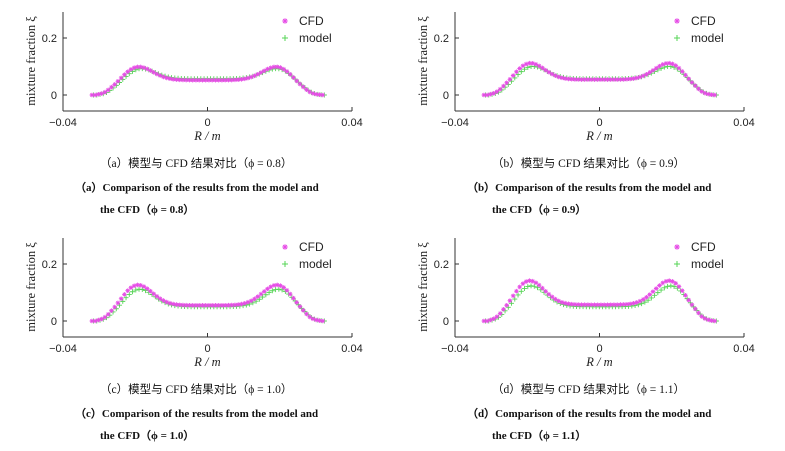 The width and height of the screenshot is (785, 451). What do you see at coordinates (589, 164) in the screenshot?
I see `caption-cn-b: （b）模型与 CFD 结果对比（ϕ = 0.9）` at bounding box center [589, 164].